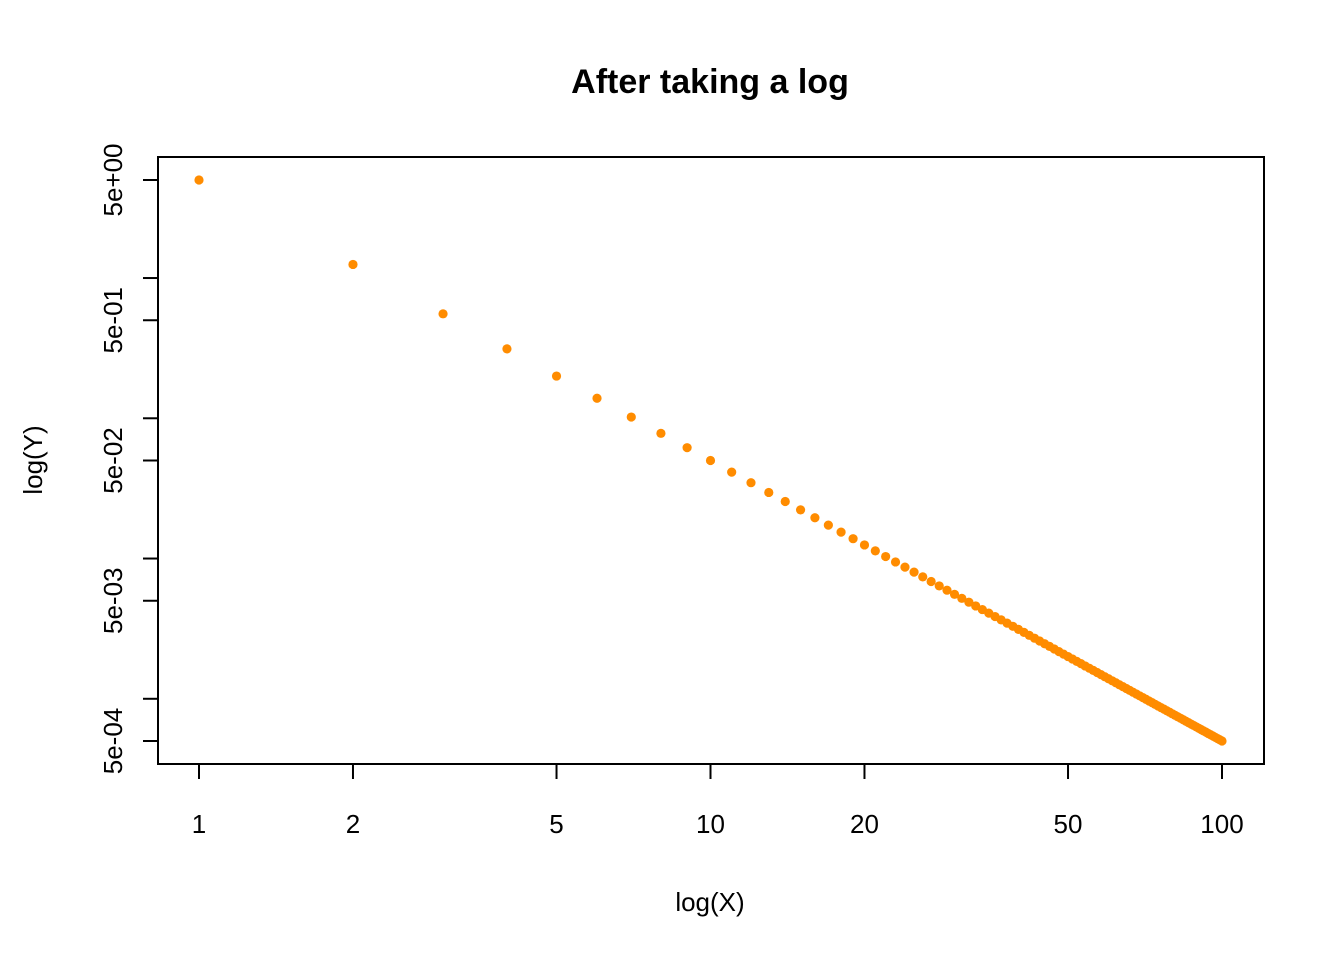  Describe the element at coordinates (353, 824) in the screenshot. I see `x-tick-label: 2` at that location.